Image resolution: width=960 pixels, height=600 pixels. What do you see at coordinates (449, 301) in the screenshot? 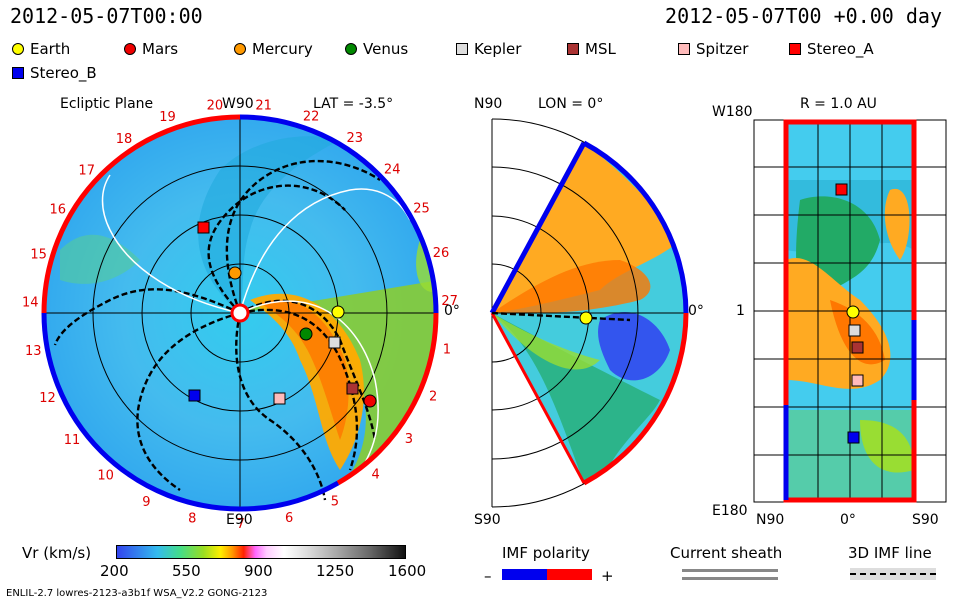
I see `carrington-tick-label: 27` at bounding box center [449, 301].